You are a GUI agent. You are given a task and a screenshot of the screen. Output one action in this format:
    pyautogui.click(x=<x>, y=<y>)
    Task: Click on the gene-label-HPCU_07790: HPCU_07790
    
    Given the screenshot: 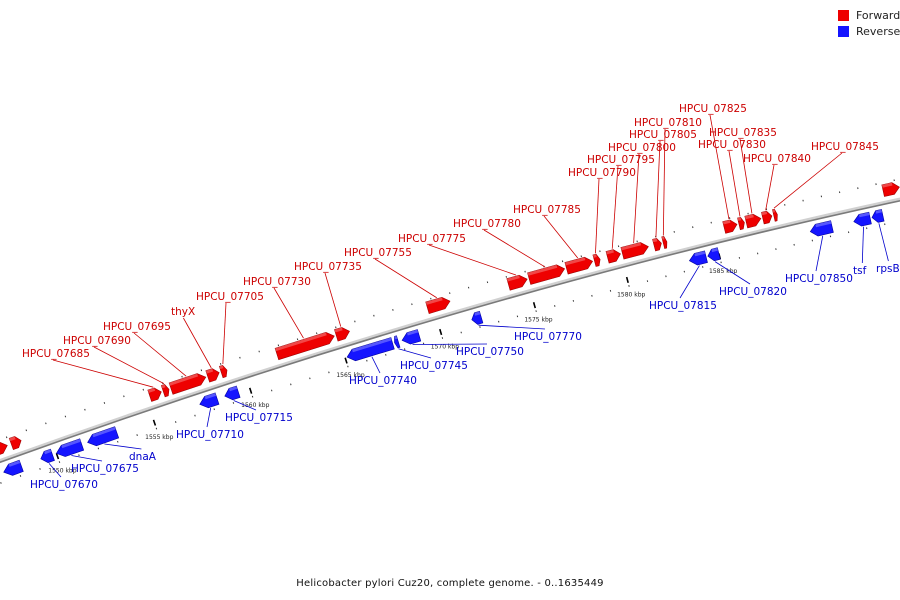 What is the action you would take?
    pyautogui.click(x=602, y=173)
    